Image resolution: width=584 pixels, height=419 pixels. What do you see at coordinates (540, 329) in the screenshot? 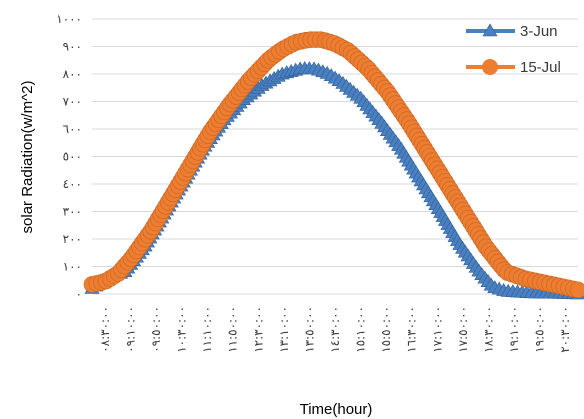
I see `x-tick-label: ١٩:٥٠:٠٠` at bounding box center [540, 329].